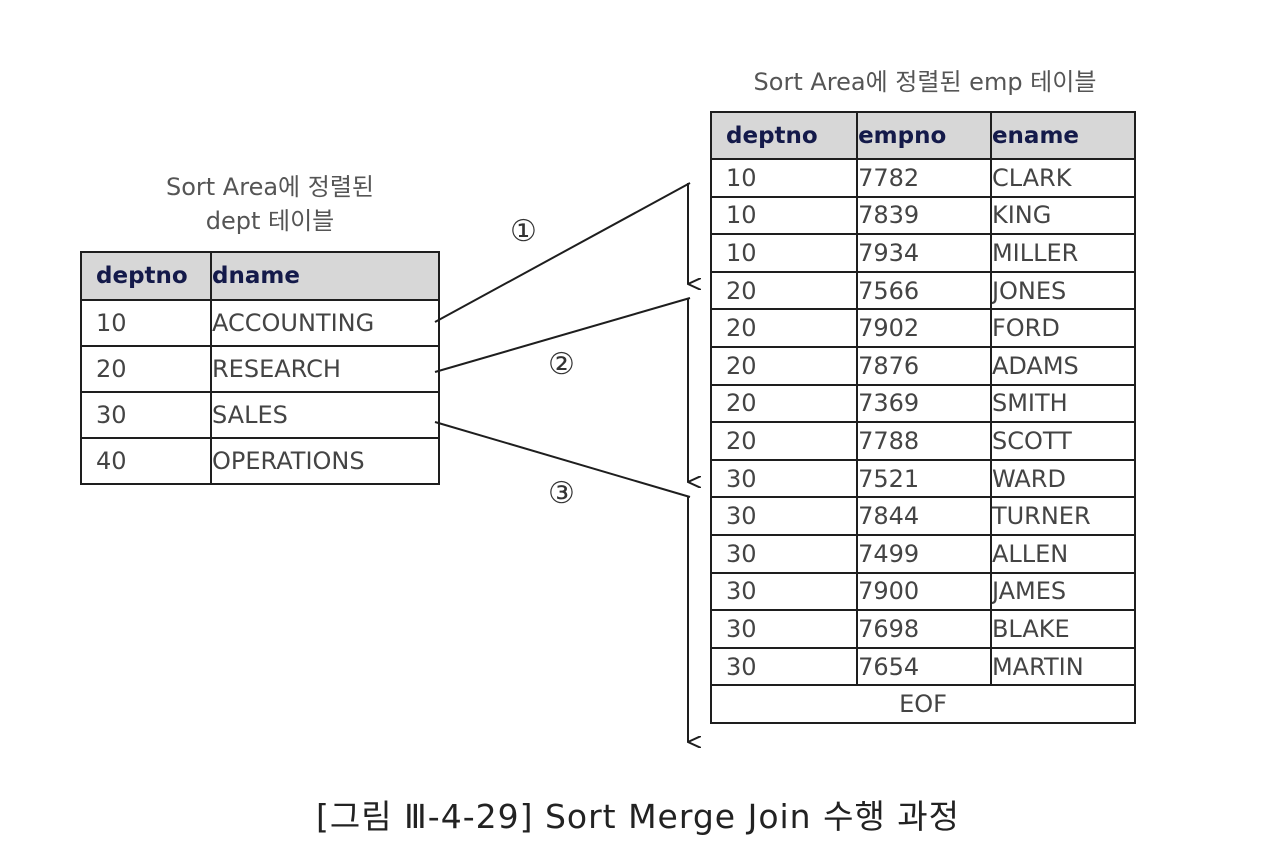  Describe the element at coordinates (270, 204) in the screenshot. I see `dept-table-caption: Sort Area에 정렬된 dept 테이블` at that location.